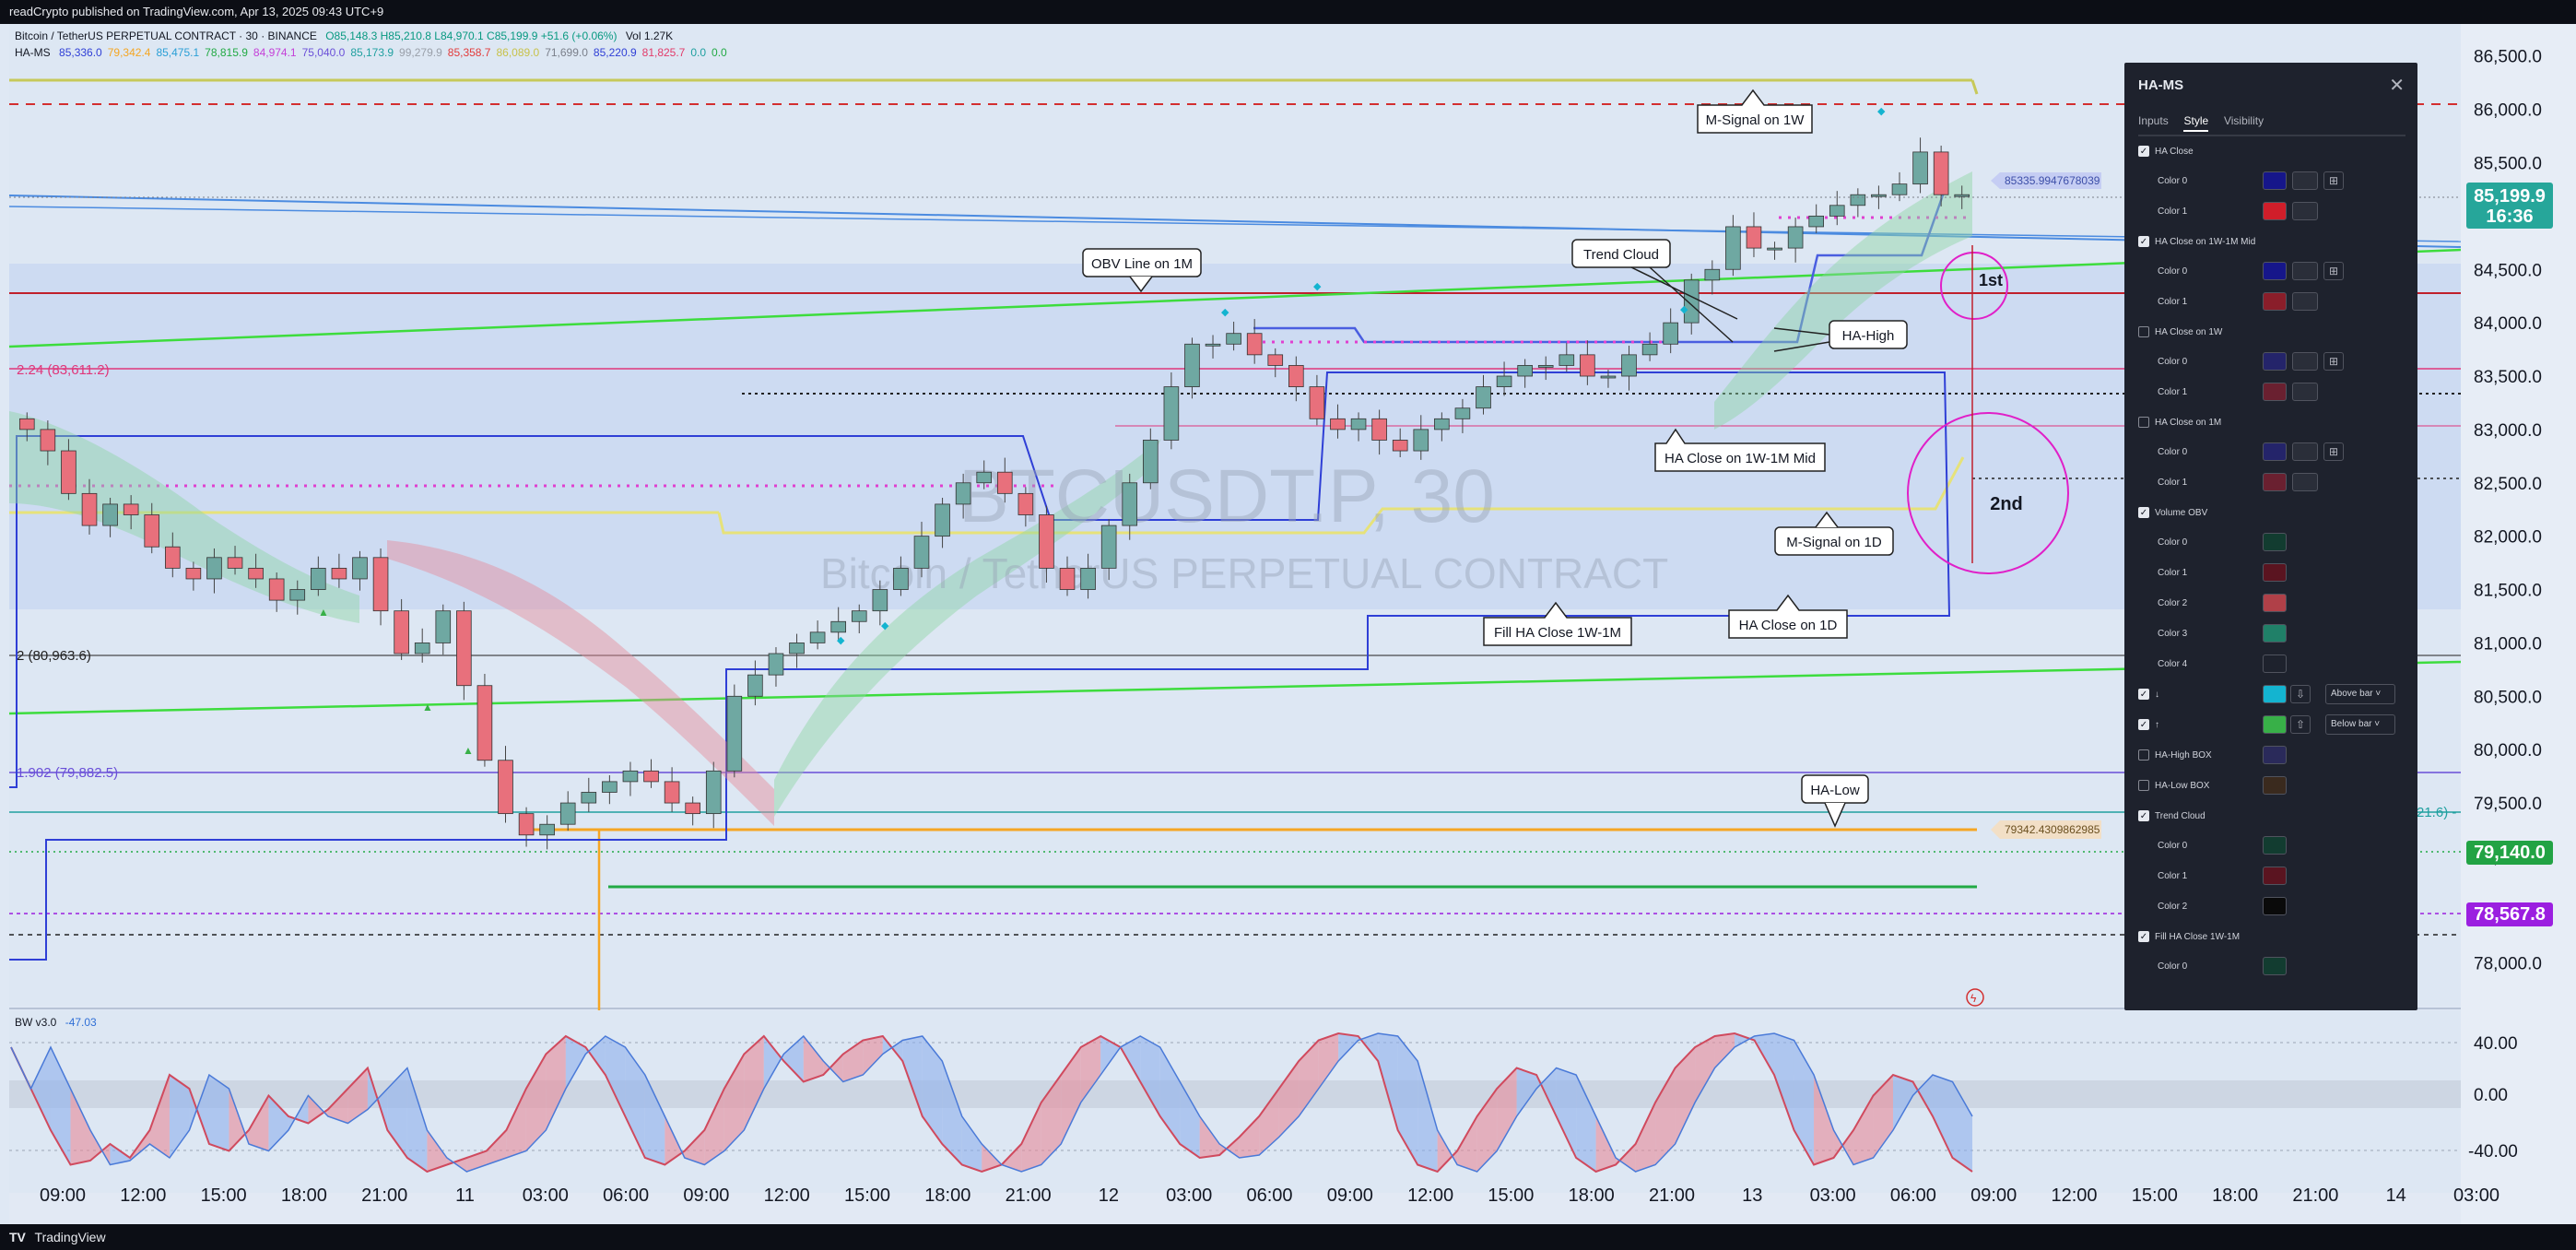  I want to click on first-target-circle, so click(1974, 286).